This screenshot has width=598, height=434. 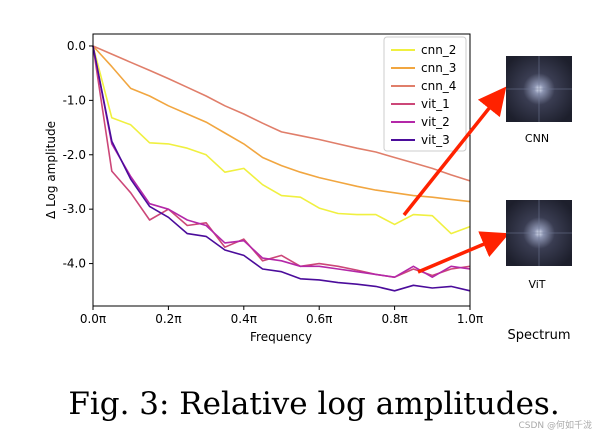 I want to click on annotation-arrows, so click(x=456, y=180).